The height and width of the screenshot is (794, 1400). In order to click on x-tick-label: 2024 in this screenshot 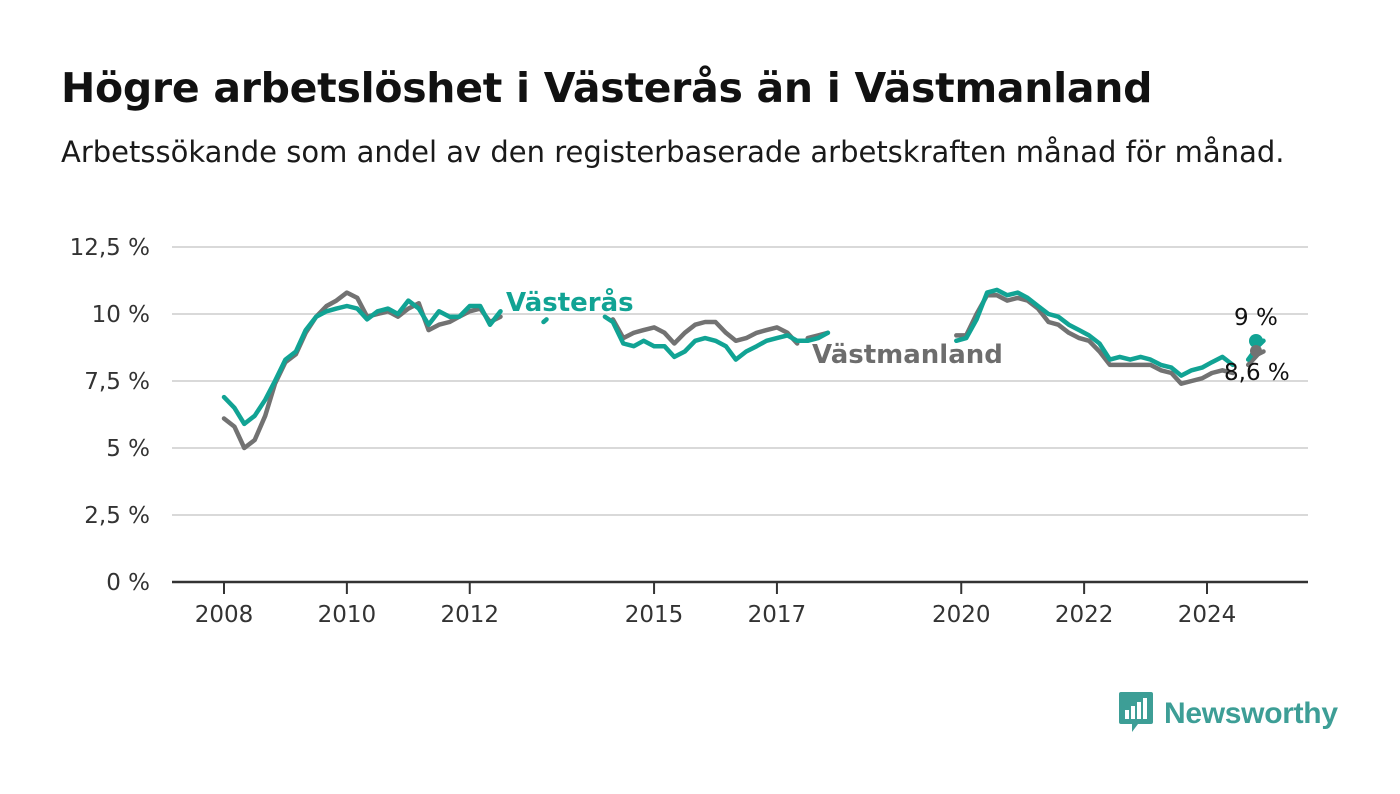, I will do `click(1207, 615)`.